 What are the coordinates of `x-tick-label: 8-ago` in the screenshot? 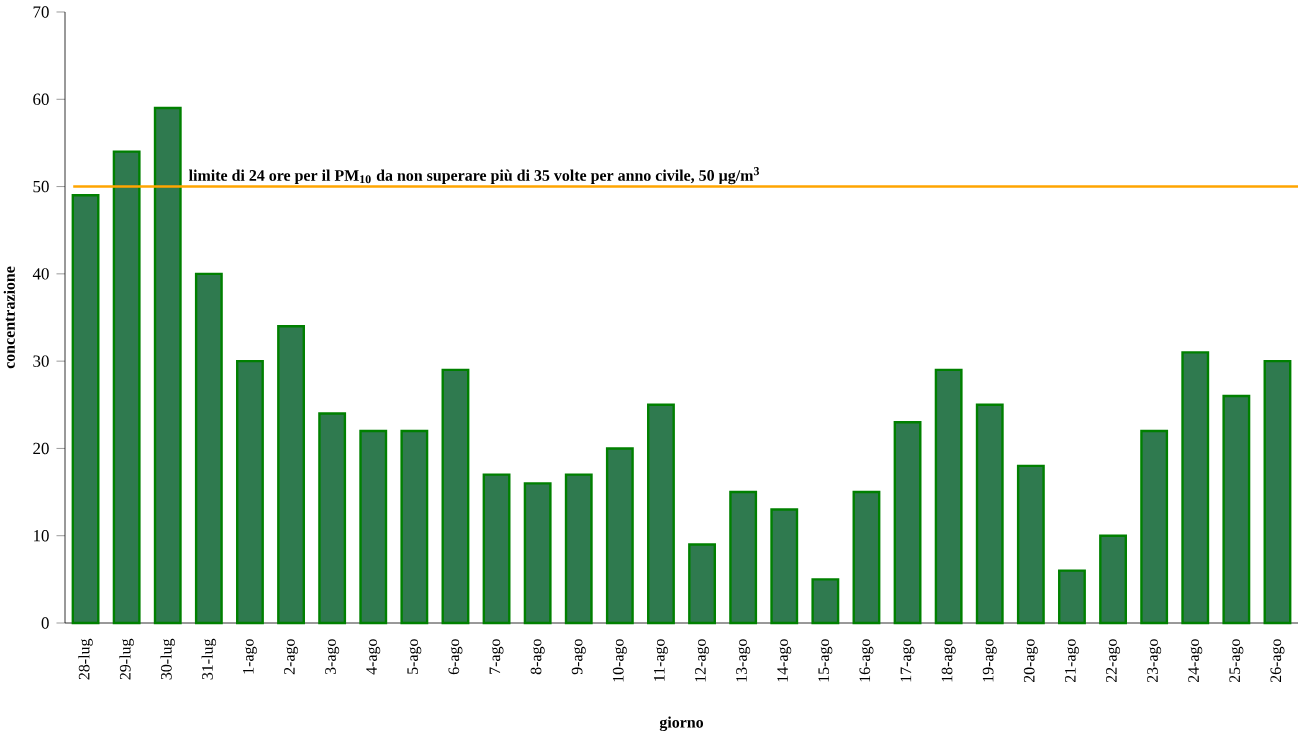 It's located at (537, 657).